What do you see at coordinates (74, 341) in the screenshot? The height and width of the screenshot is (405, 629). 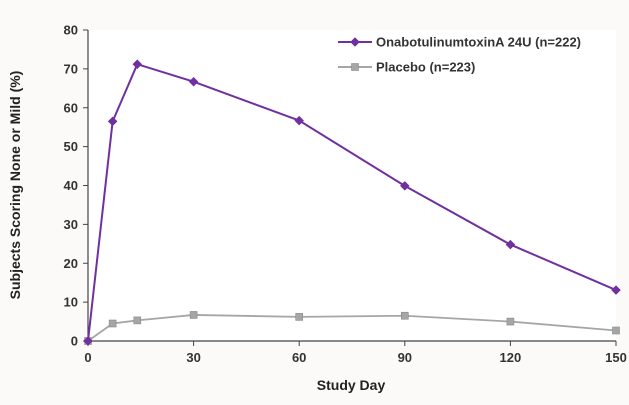 I see `y-tick-label: 0` at bounding box center [74, 341].